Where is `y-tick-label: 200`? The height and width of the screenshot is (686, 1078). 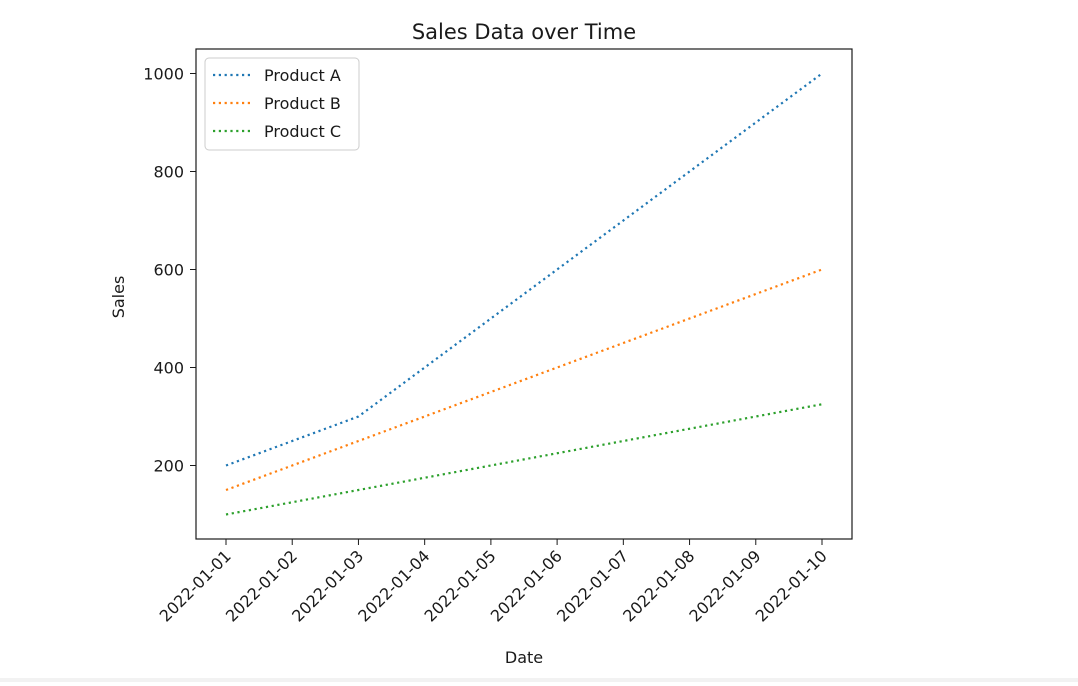
y-tick-label: 200 is located at coordinates (168, 466).